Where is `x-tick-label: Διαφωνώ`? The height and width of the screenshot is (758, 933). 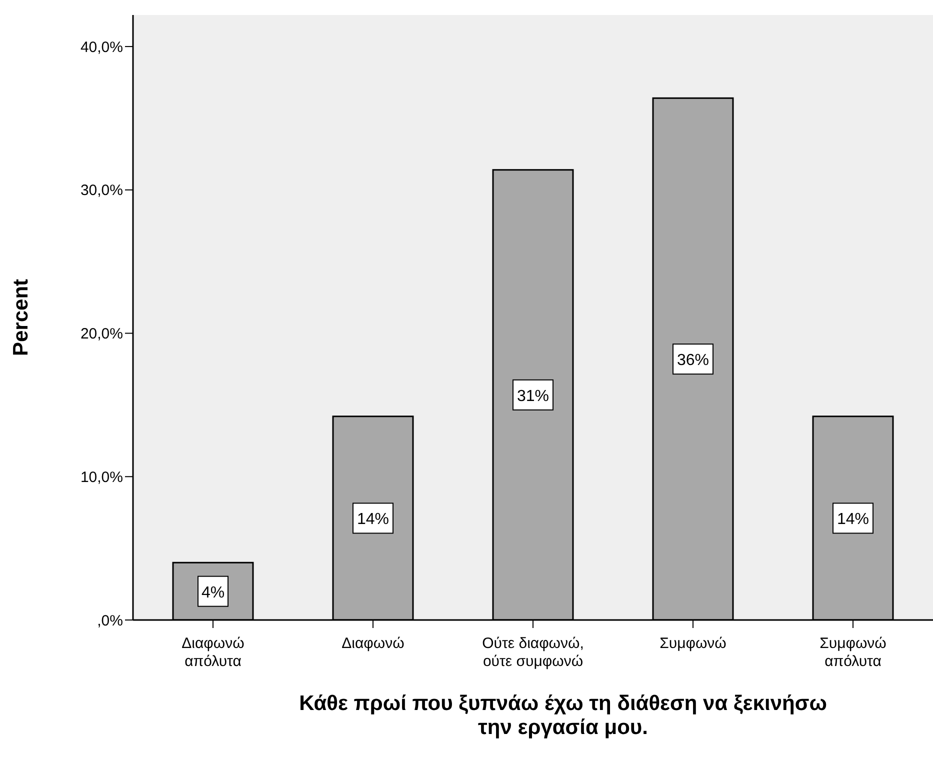
x-tick-label: Διαφωνώ is located at coordinates (373, 643).